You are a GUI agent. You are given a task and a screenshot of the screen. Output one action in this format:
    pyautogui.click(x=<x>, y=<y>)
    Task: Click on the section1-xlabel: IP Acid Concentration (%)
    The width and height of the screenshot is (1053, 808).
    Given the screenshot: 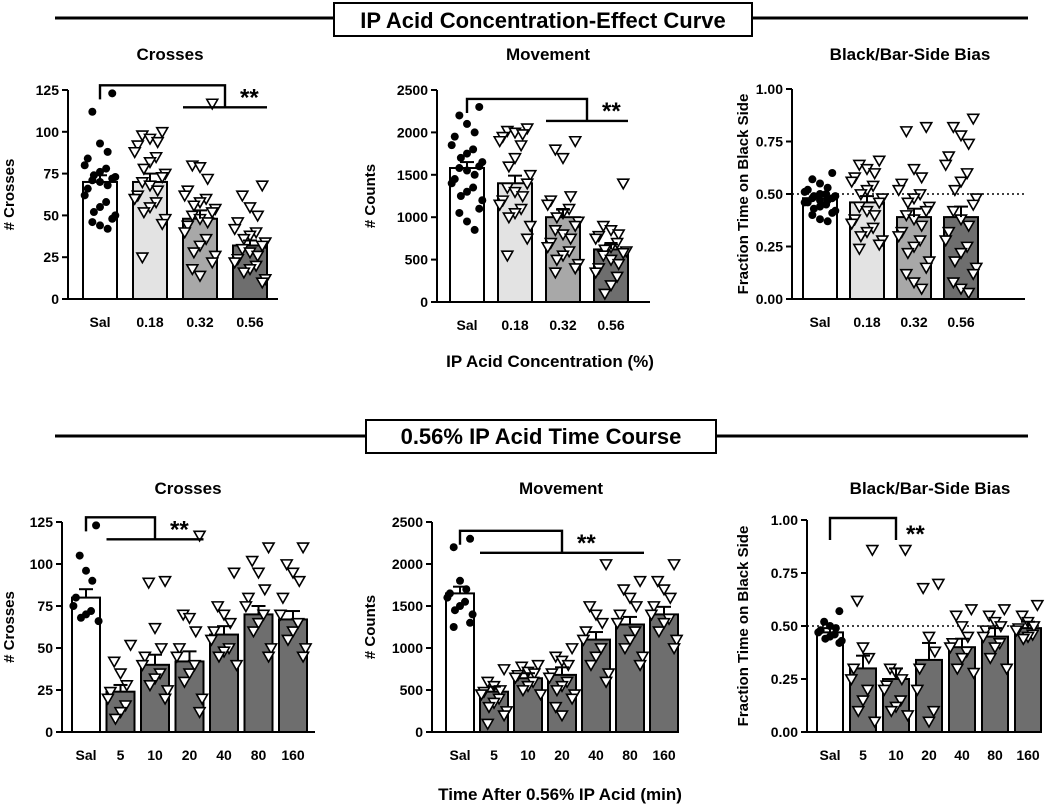 What is the action you would take?
    pyautogui.click(x=550, y=361)
    